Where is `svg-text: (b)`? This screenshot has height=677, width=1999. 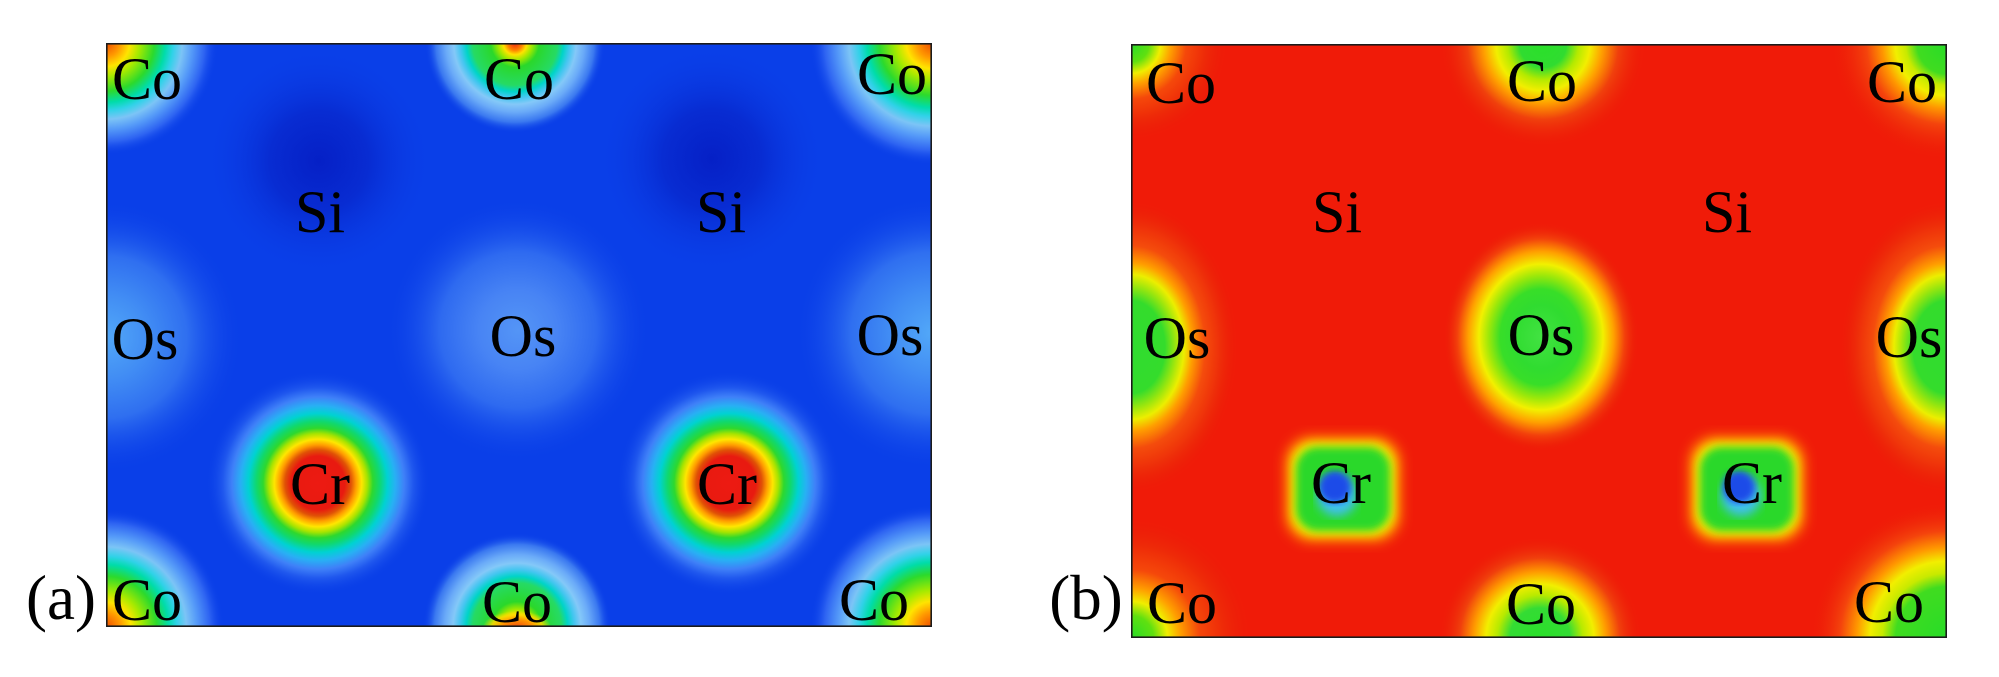 svg-text: (b) is located at coordinates (1085, 598).